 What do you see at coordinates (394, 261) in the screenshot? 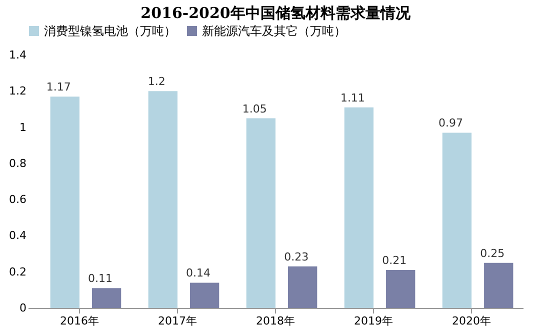
I see `data-label: 0.21` at bounding box center [394, 261].